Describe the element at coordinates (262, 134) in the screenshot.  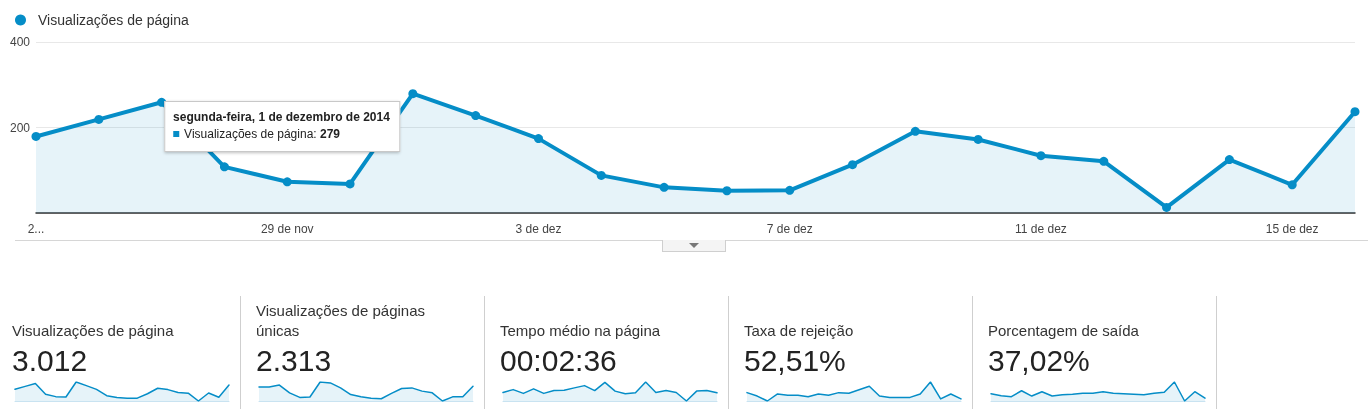
I see `annotation: Visualizações de página: 279` at that location.